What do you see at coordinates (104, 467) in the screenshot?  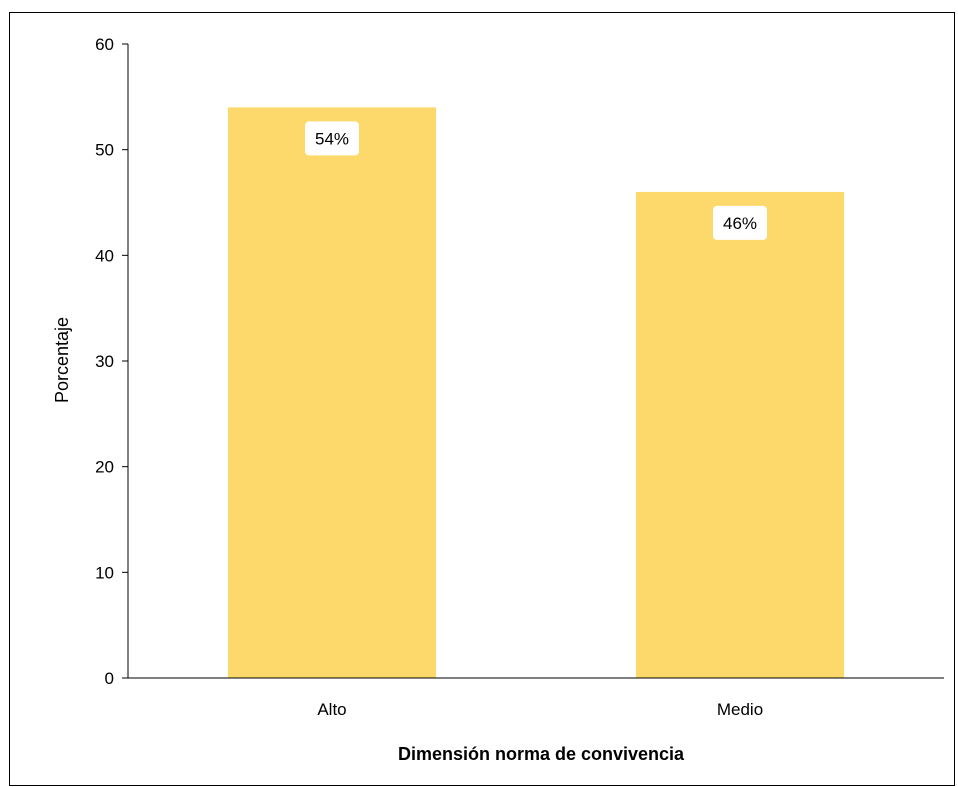 I see `y-tick-label: 20` at bounding box center [104, 467].